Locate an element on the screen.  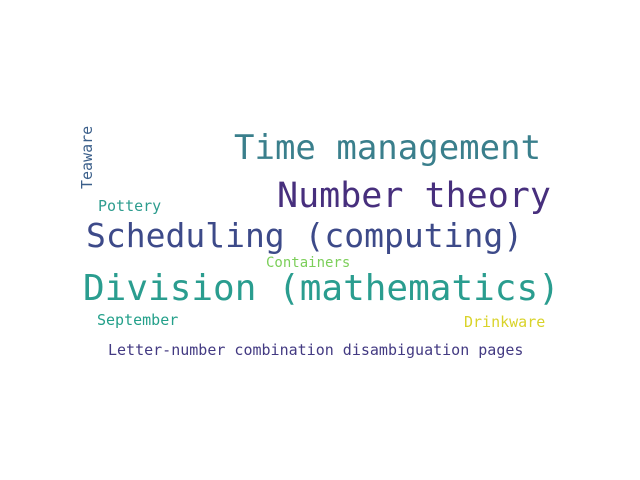
word-division-mathematics: Division (mathematics) is located at coordinates (321, 288).